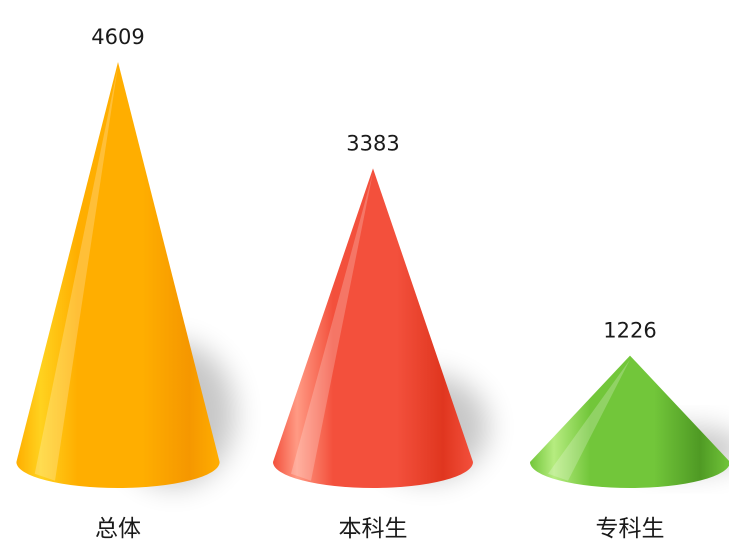  I want to click on category-label-total: 总体, so click(118, 529).